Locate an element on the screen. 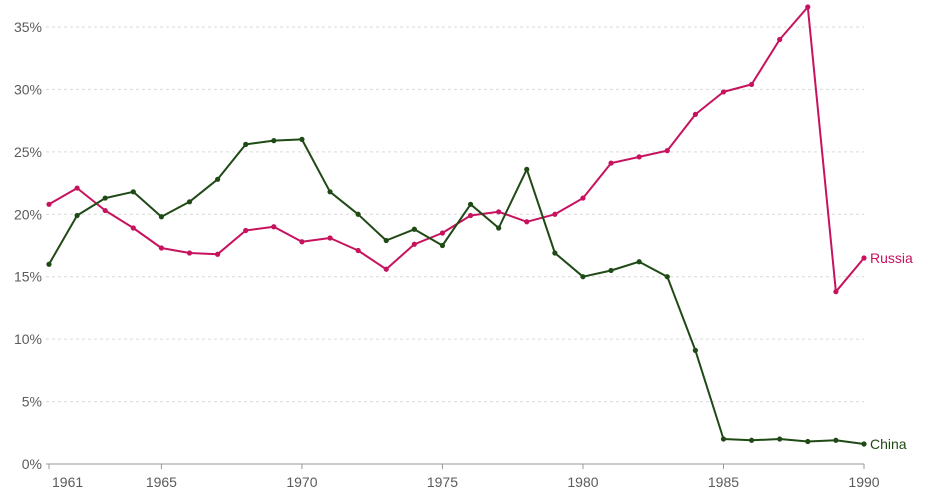 The image size is (928, 491). x-tick-label: 1961 is located at coordinates (67, 482).